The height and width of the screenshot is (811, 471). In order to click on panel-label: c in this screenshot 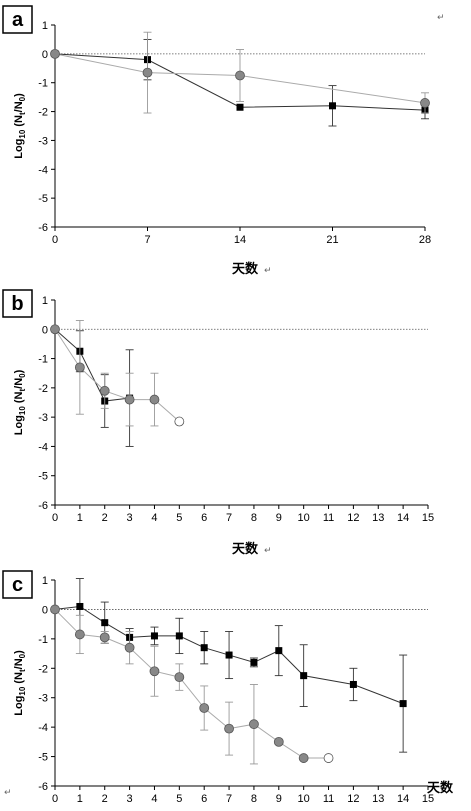, I will do `click(17, 585)`.